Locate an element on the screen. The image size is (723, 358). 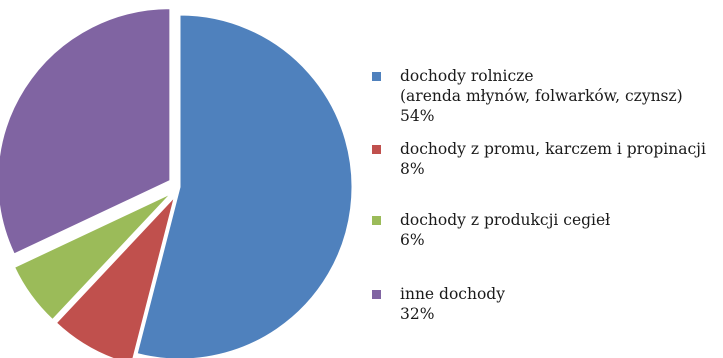
slice-prom is located at coordinates (115, 277).